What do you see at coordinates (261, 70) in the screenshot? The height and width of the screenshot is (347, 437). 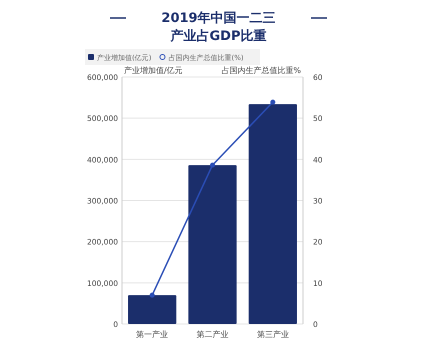 I see `y2-axis-title: 占国内生产总值比重%` at bounding box center [261, 70].